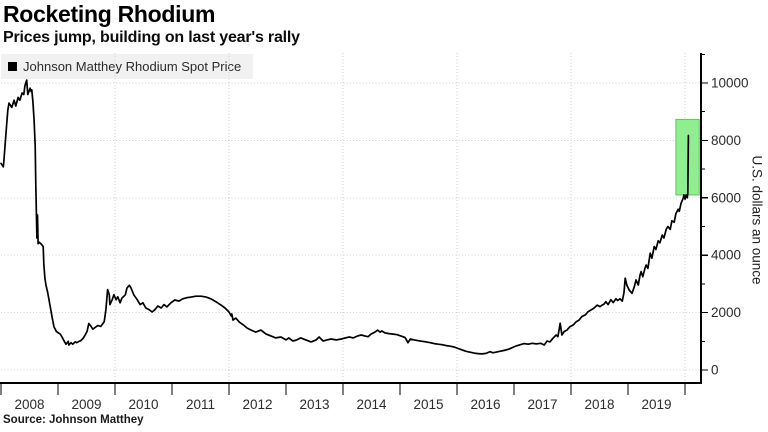  Describe the element at coordinates (485, 404) in the screenshot. I see `x-tick-label: 2016` at that location.